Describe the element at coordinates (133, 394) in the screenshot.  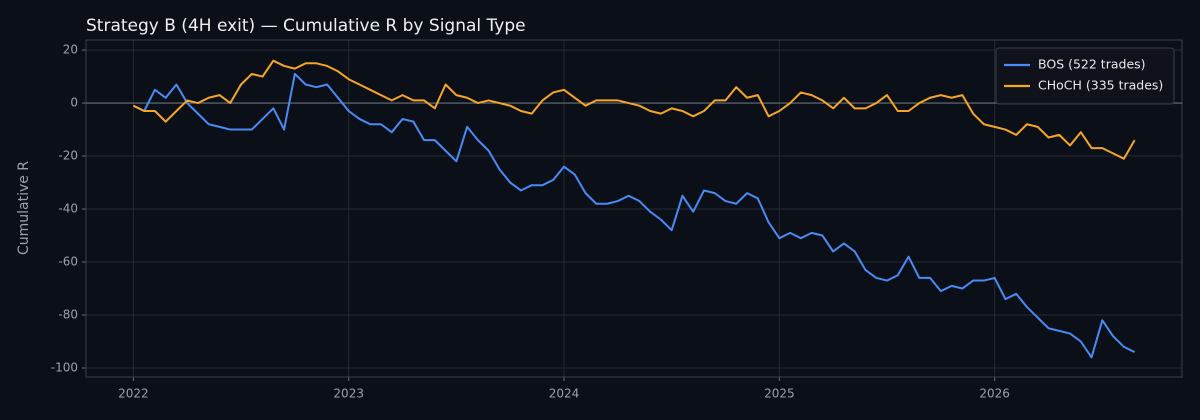
I see `x-tick-label: 2022` at that location.